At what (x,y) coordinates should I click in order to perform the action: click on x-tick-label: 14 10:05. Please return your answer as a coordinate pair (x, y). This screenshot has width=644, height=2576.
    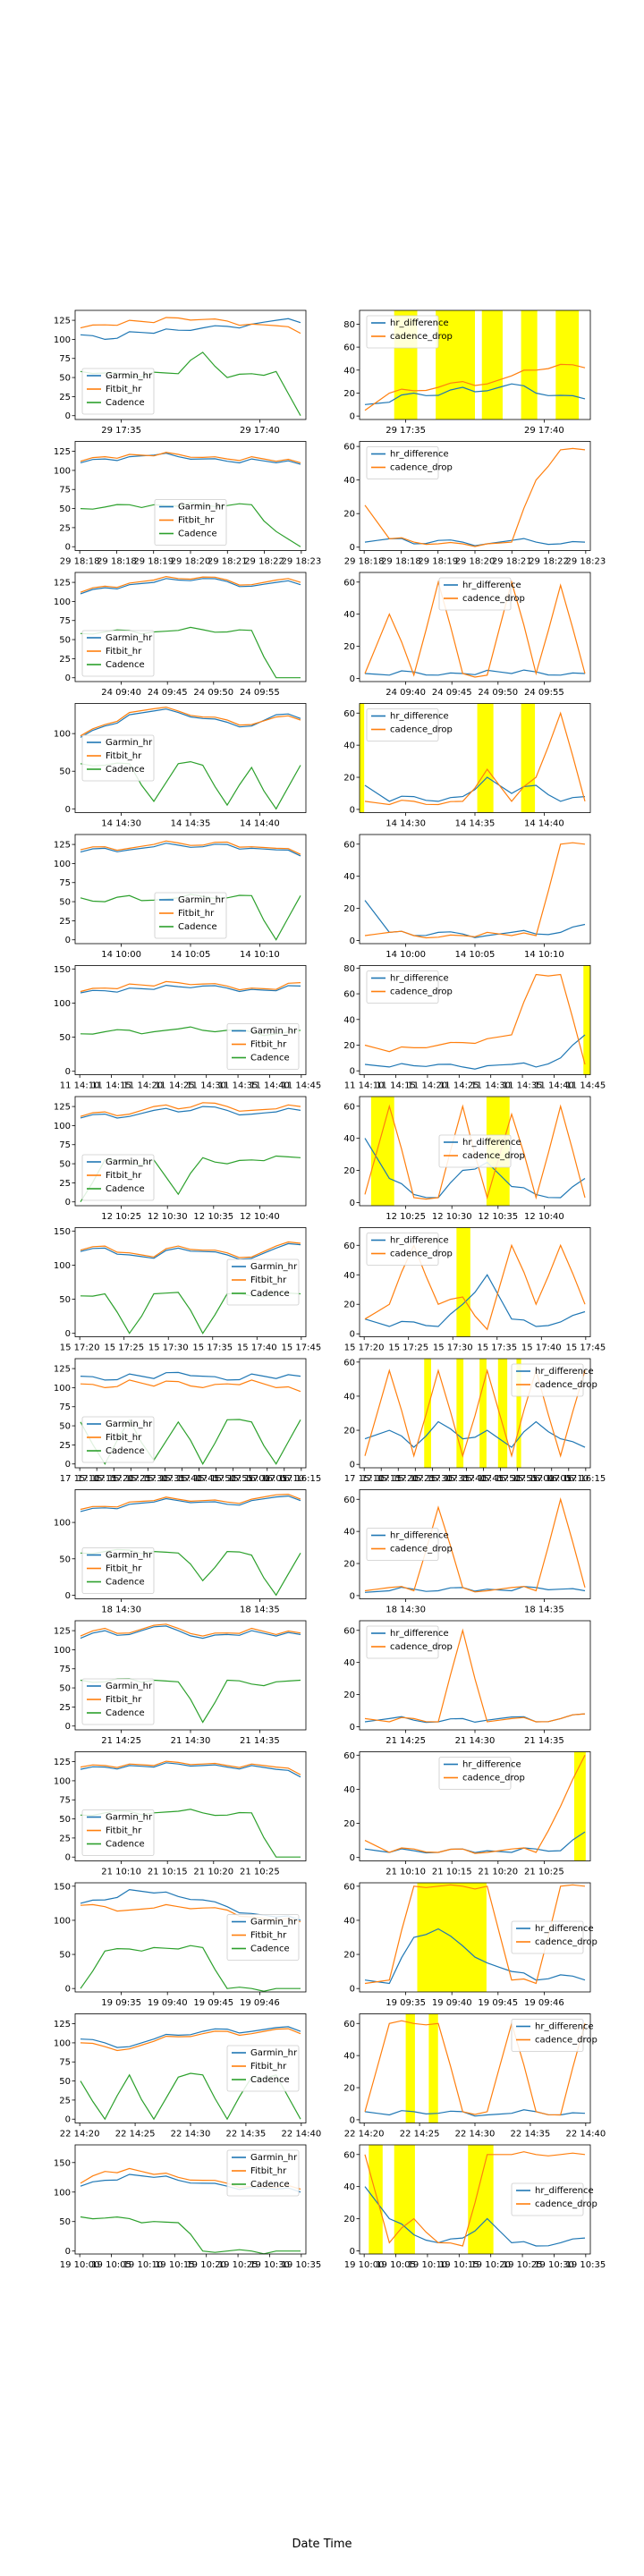
    Looking at the image, I should click on (475, 955).